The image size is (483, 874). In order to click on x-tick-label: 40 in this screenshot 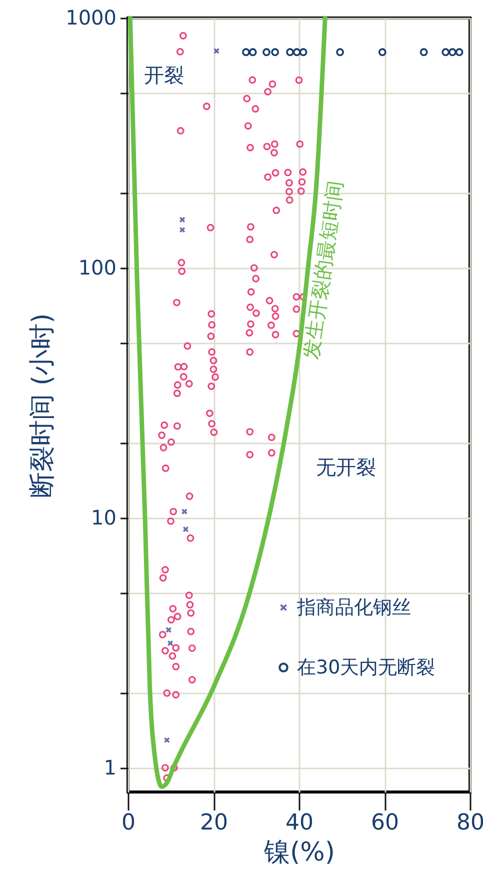, I will do `click(300, 823)`.